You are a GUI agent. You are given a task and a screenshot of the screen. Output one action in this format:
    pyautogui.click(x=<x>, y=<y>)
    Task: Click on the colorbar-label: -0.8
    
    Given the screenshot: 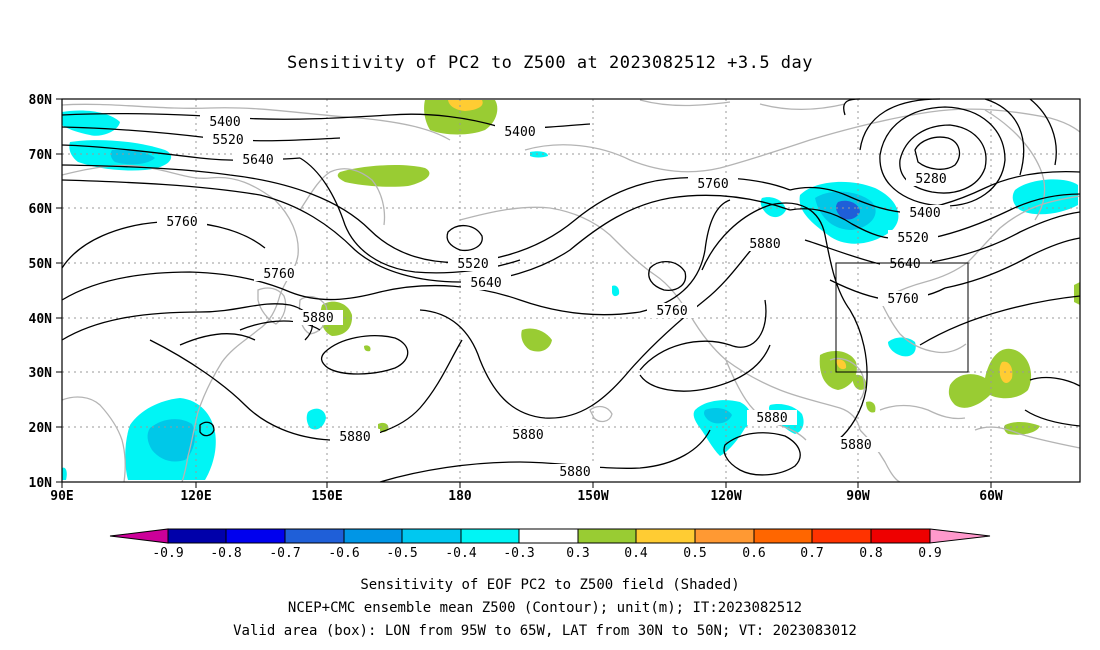 What is the action you would take?
    pyautogui.click(x=225, y=553)
    